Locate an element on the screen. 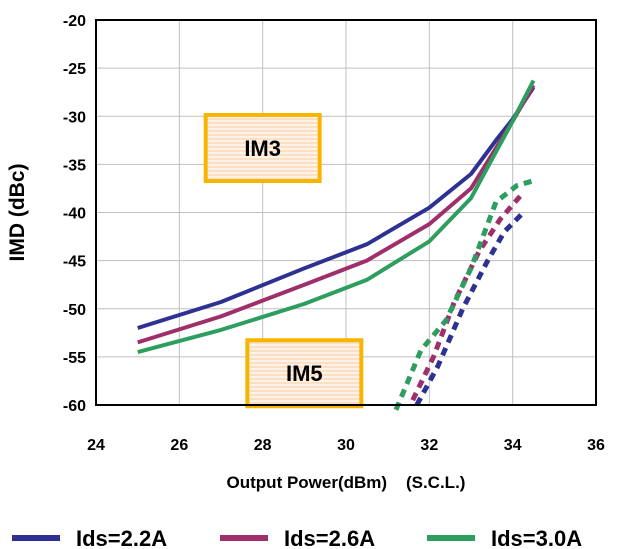 The image size is (619, 549). y-tick-label: -35 is located at coordinates (74, 165).